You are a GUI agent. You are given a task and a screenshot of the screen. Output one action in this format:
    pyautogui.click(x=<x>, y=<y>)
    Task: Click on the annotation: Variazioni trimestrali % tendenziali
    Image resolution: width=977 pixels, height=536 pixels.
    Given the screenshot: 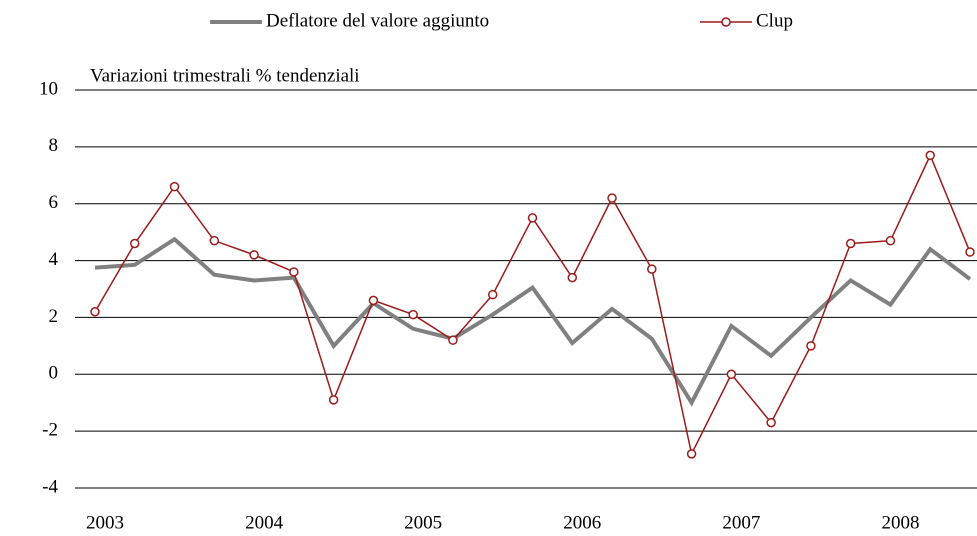 What is the action you would take?
    pyautogui.click(x=225, y=75)
    